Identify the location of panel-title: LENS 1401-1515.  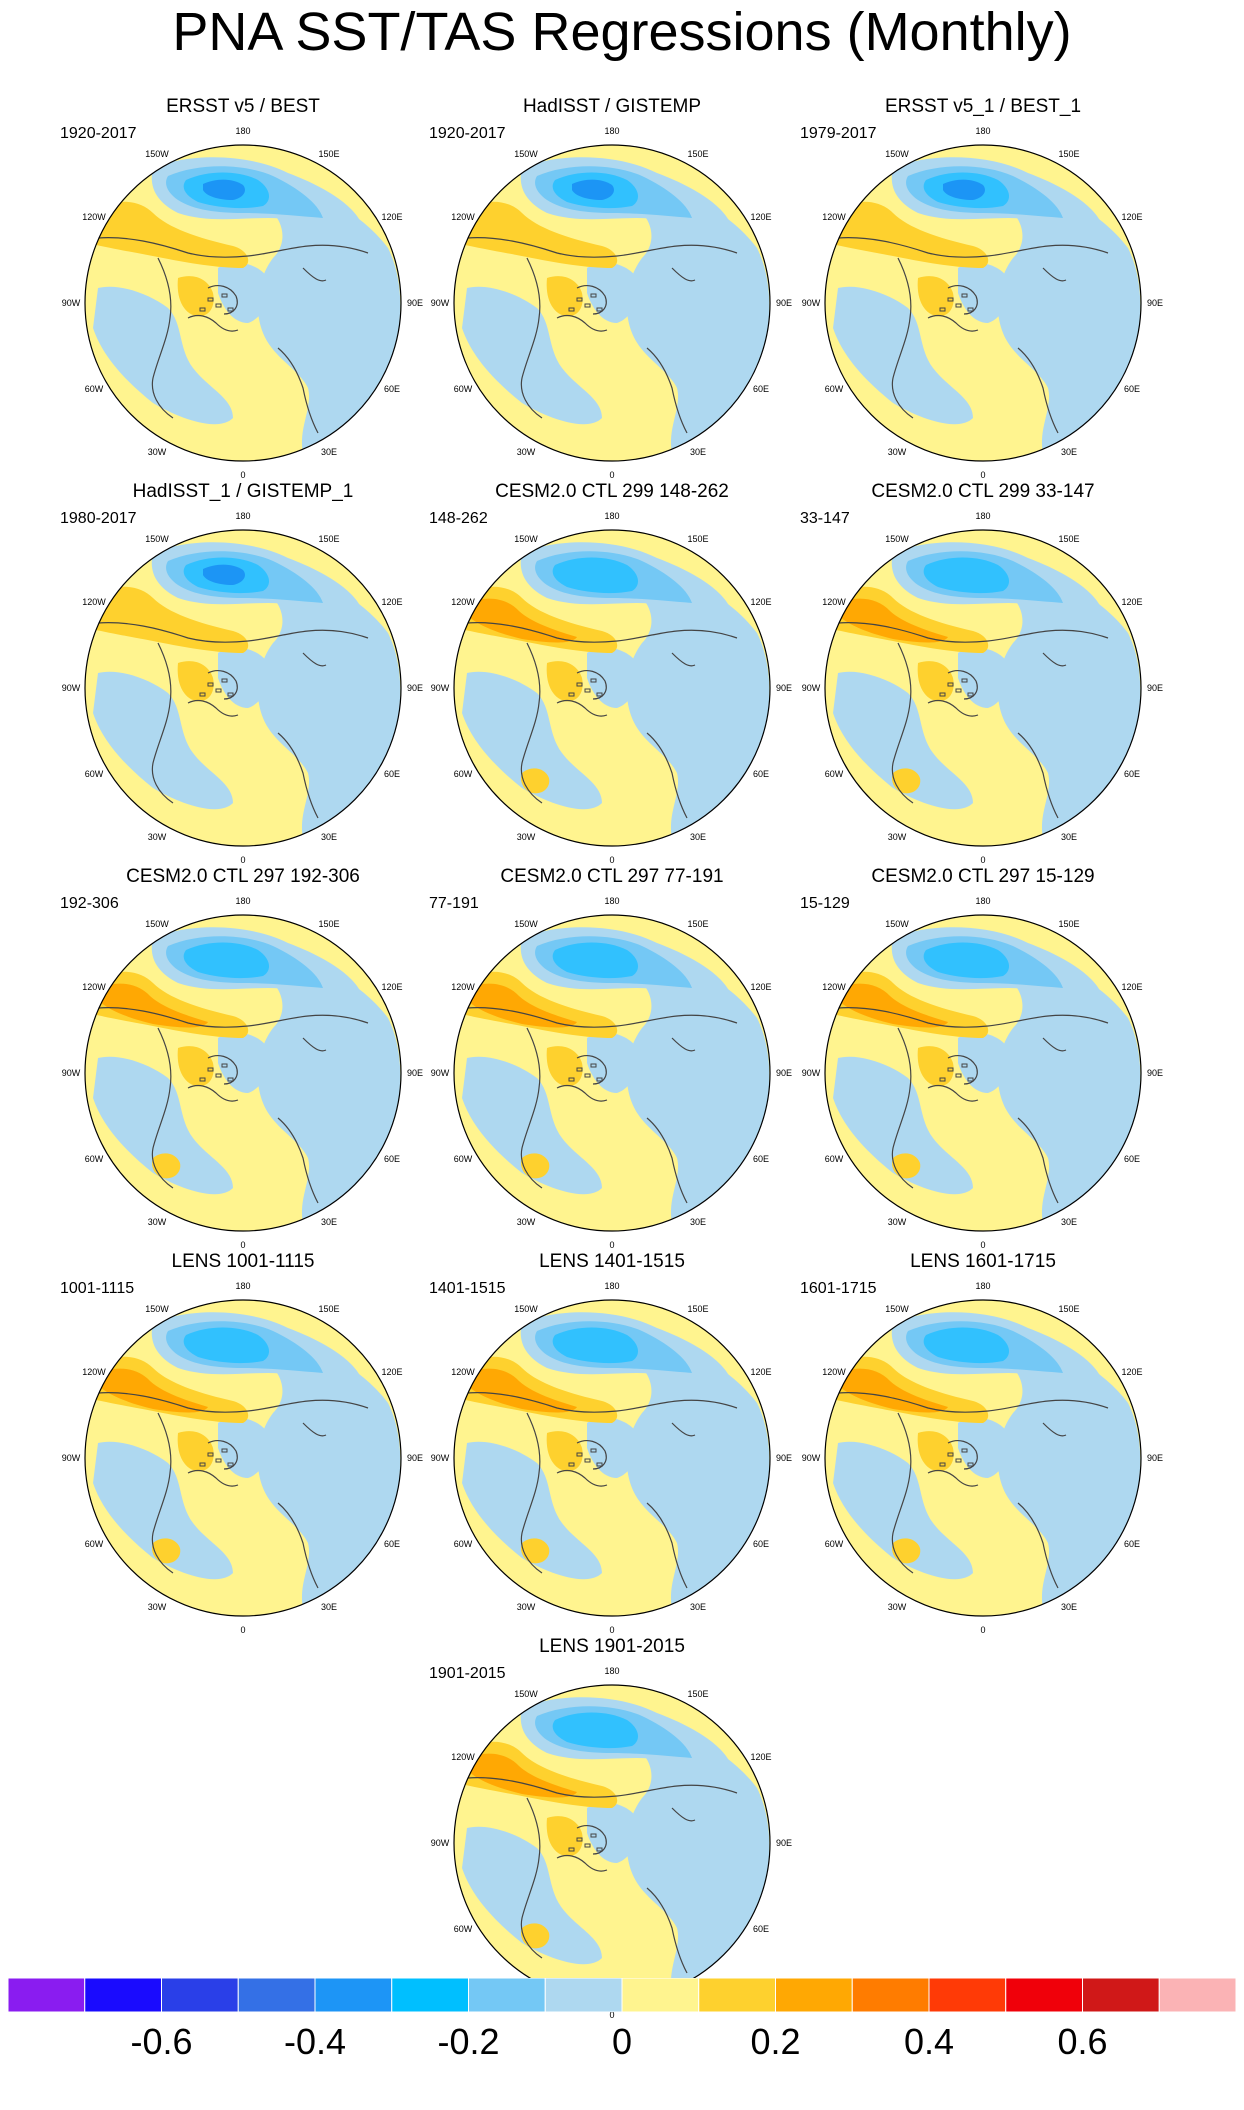
(612, 1261).